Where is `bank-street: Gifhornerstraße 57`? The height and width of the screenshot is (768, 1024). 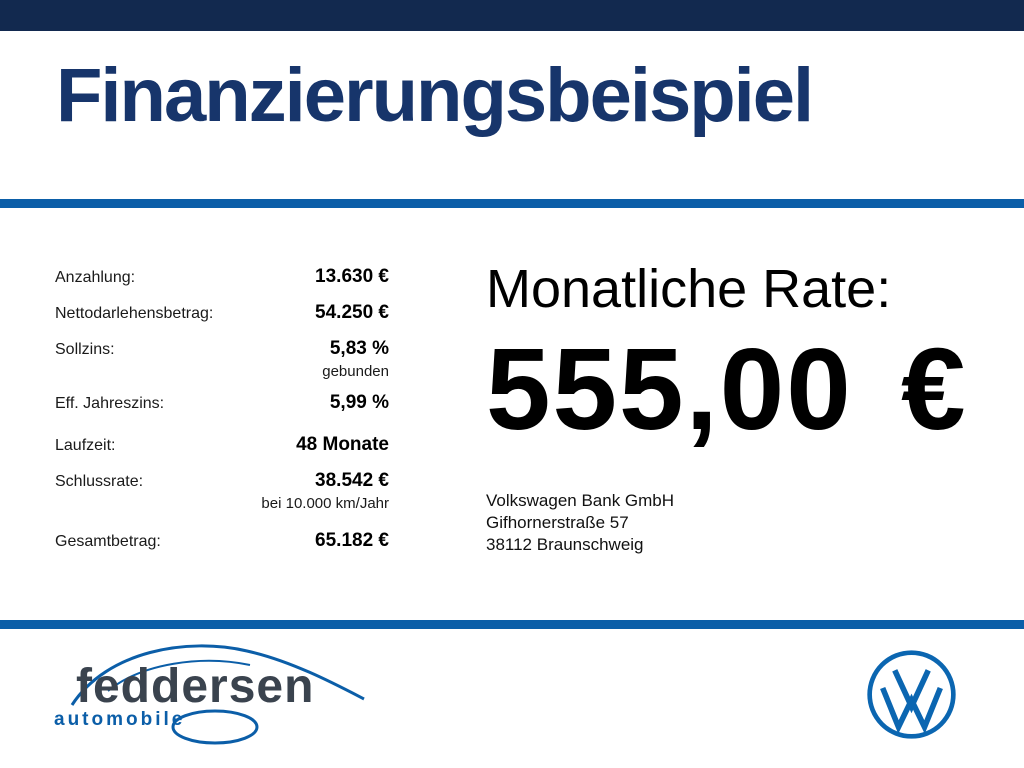
bank-street: Gifhornerstraße 57 is located at coordinates (557, 522).